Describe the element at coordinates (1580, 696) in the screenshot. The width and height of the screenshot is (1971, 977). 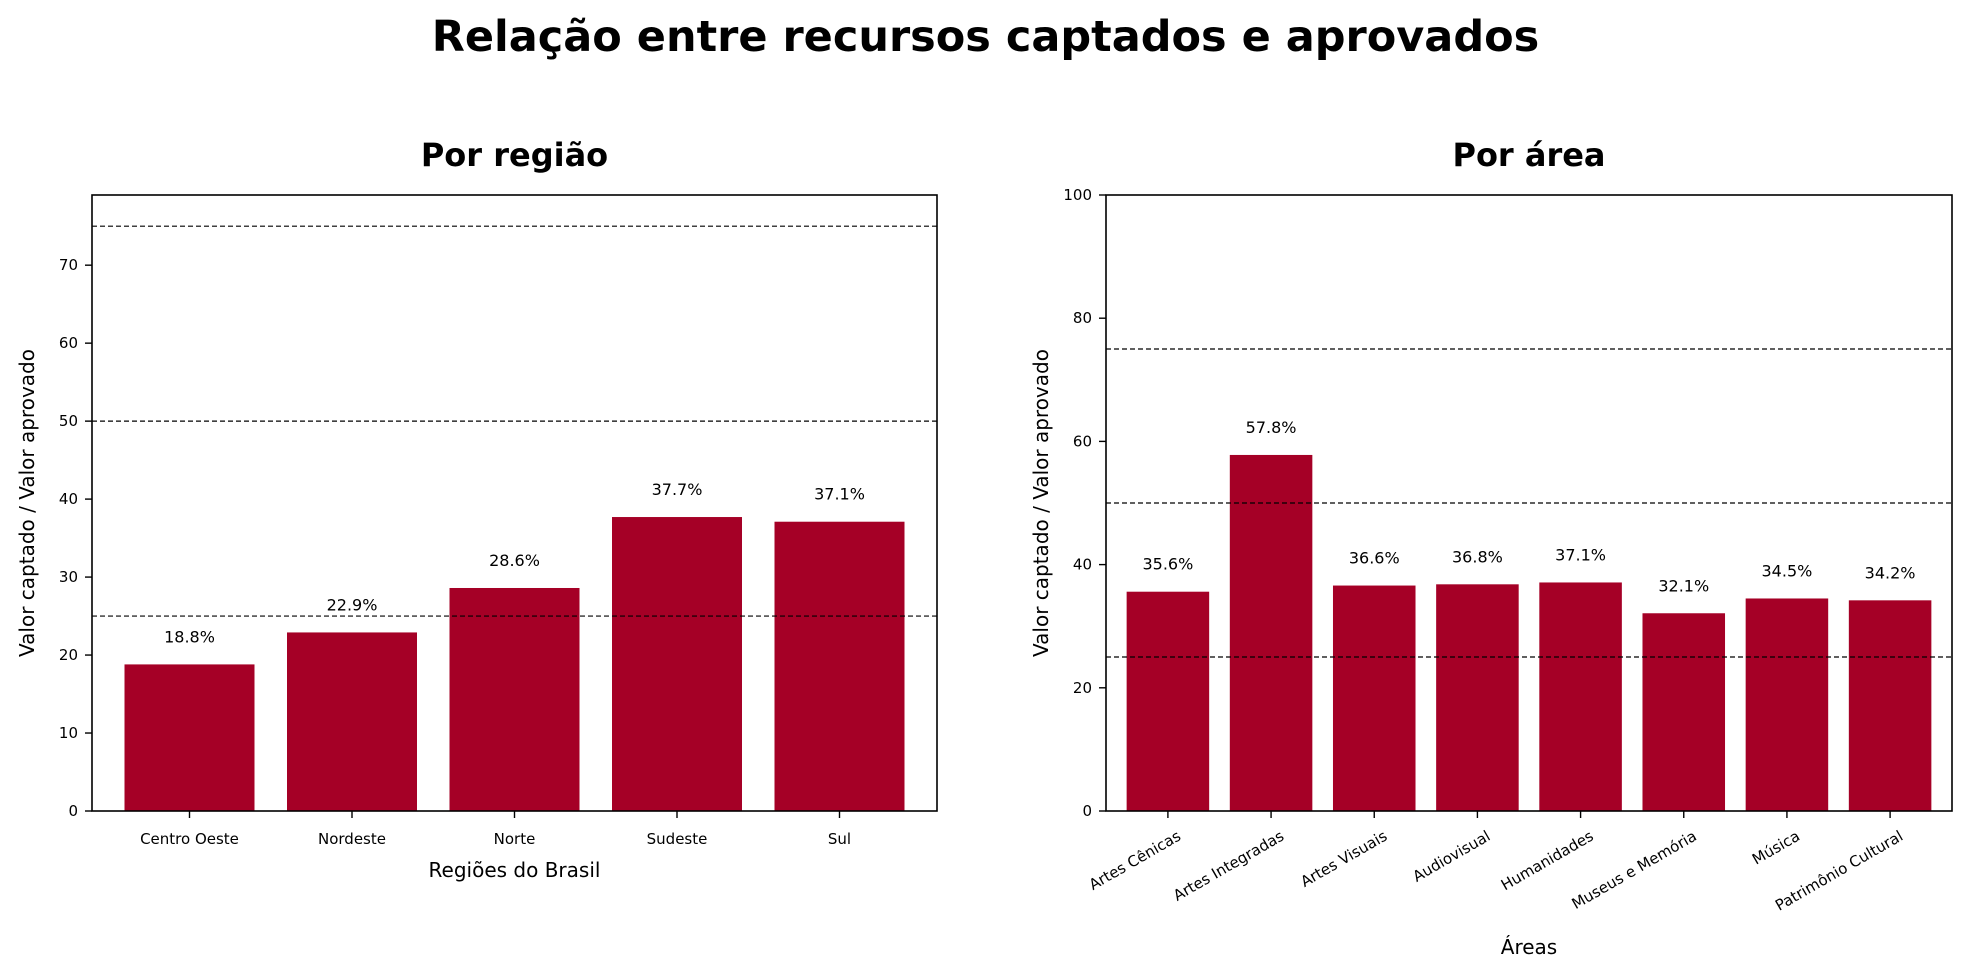
I see `bar-humanidades` at that location.